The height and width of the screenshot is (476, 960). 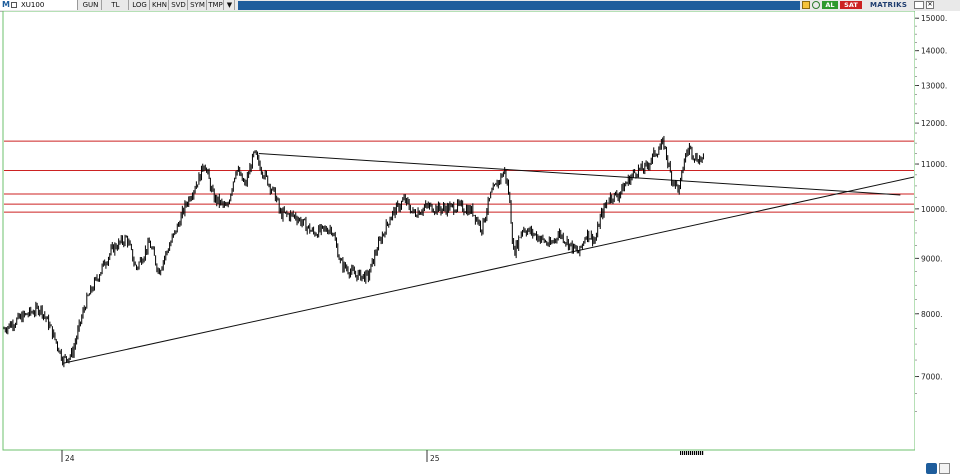 I want to click on symbol-label: XU100, so click(x=33, y=5).